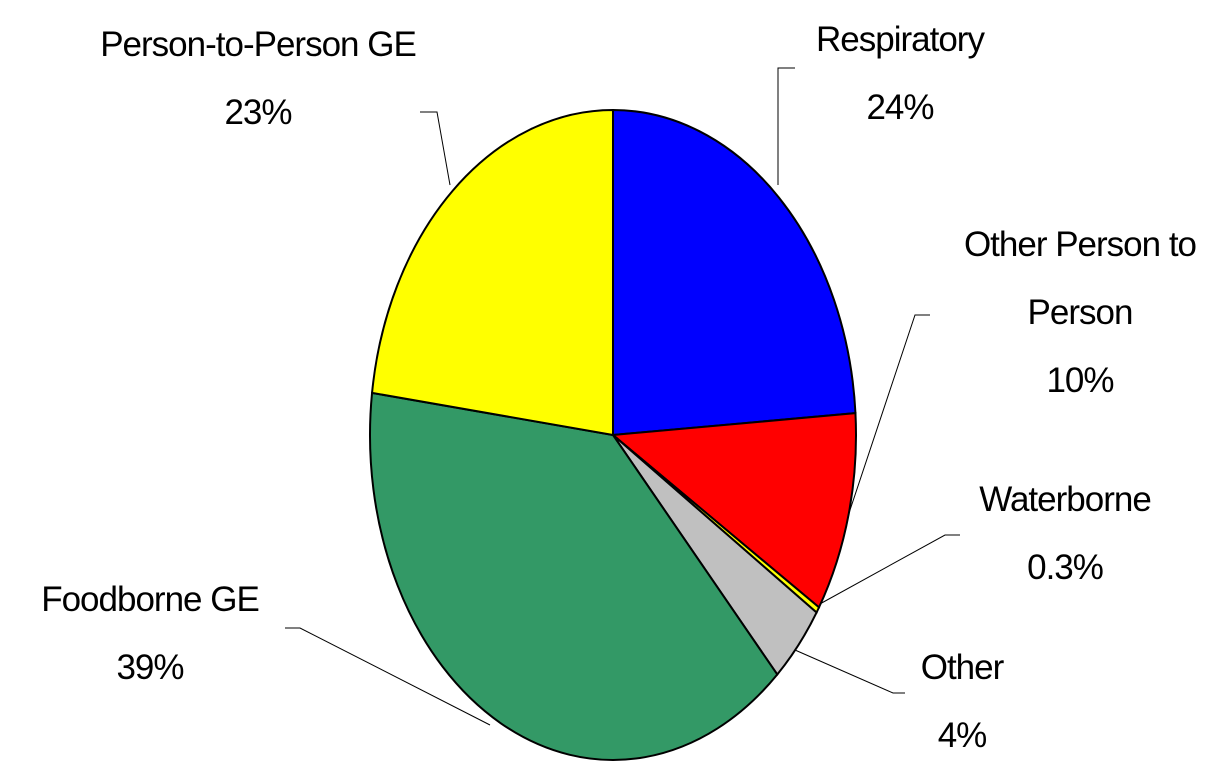  I want to click on category-label: Respiratory, so click(900, 39).